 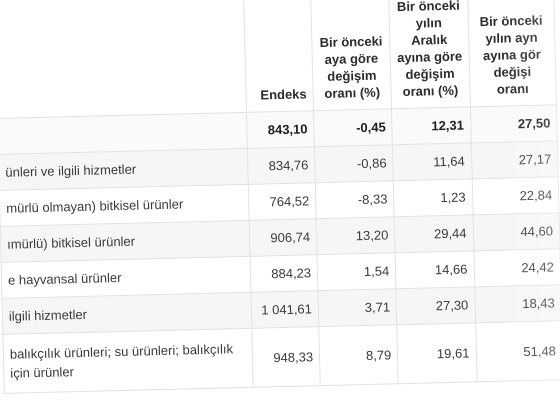 I want to click on cell-december-change: 1,23, so click(x=433, y=197).